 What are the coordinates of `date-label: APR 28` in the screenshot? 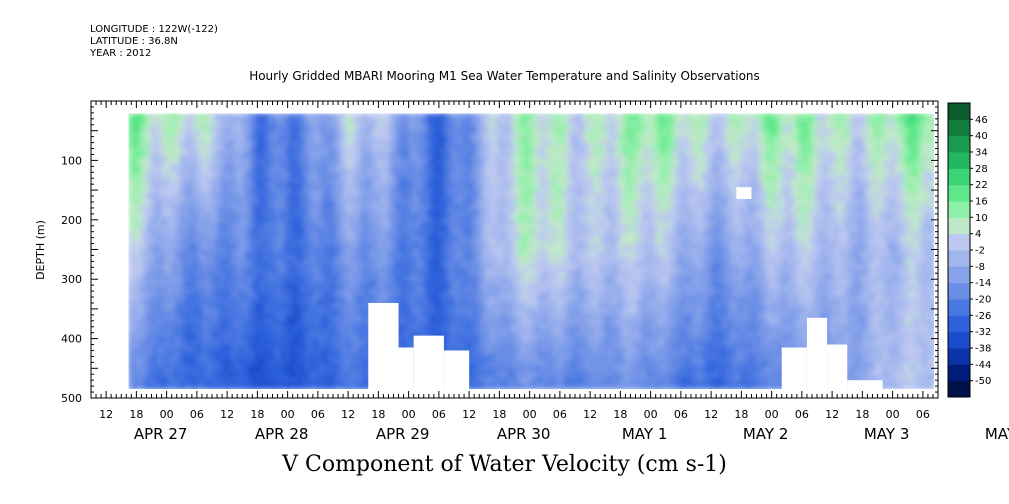 It's located at (282, 434).